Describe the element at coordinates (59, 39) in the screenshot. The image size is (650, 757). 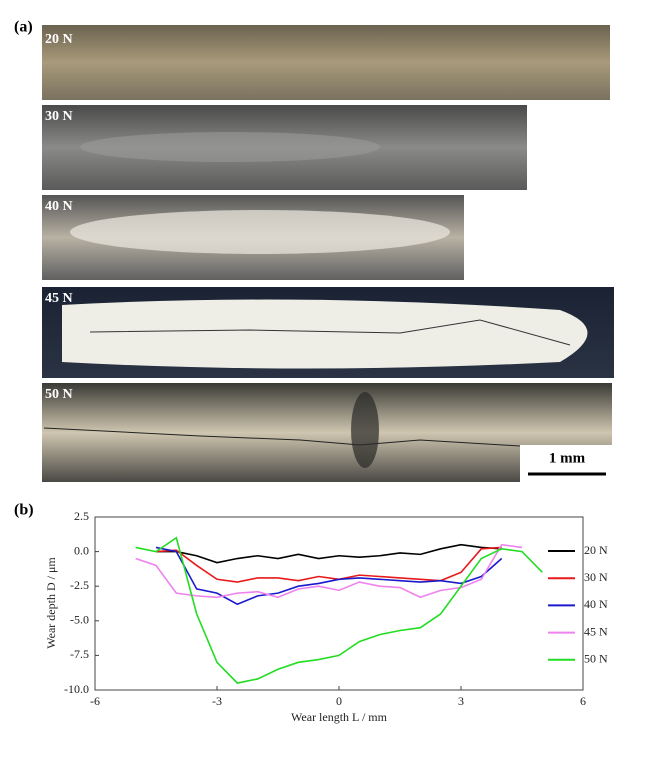
I see `image-label: 20 N` at that location.